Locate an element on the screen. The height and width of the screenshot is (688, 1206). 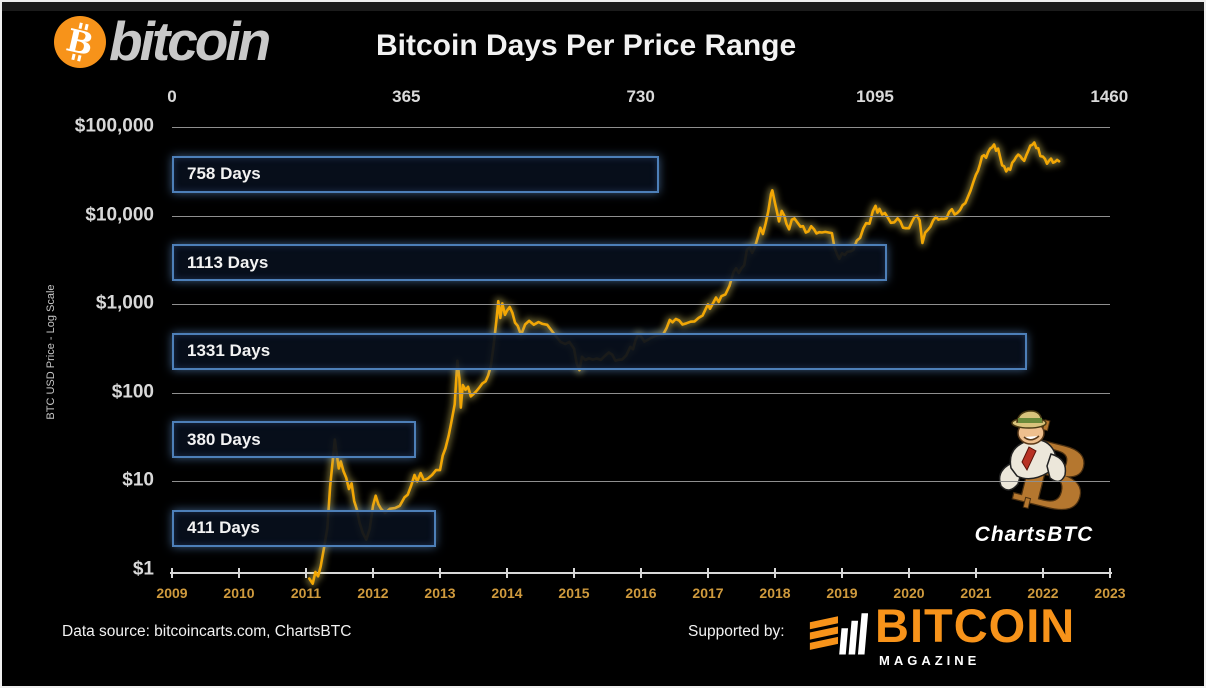
days-axis-tick-label: 1460 is located at coordinates (1109, 96).